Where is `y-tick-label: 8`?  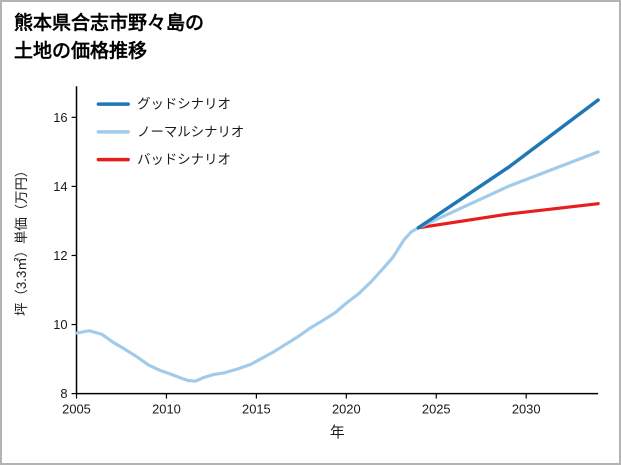
y-tick-label: 8 is located at coordinates (63, 393).